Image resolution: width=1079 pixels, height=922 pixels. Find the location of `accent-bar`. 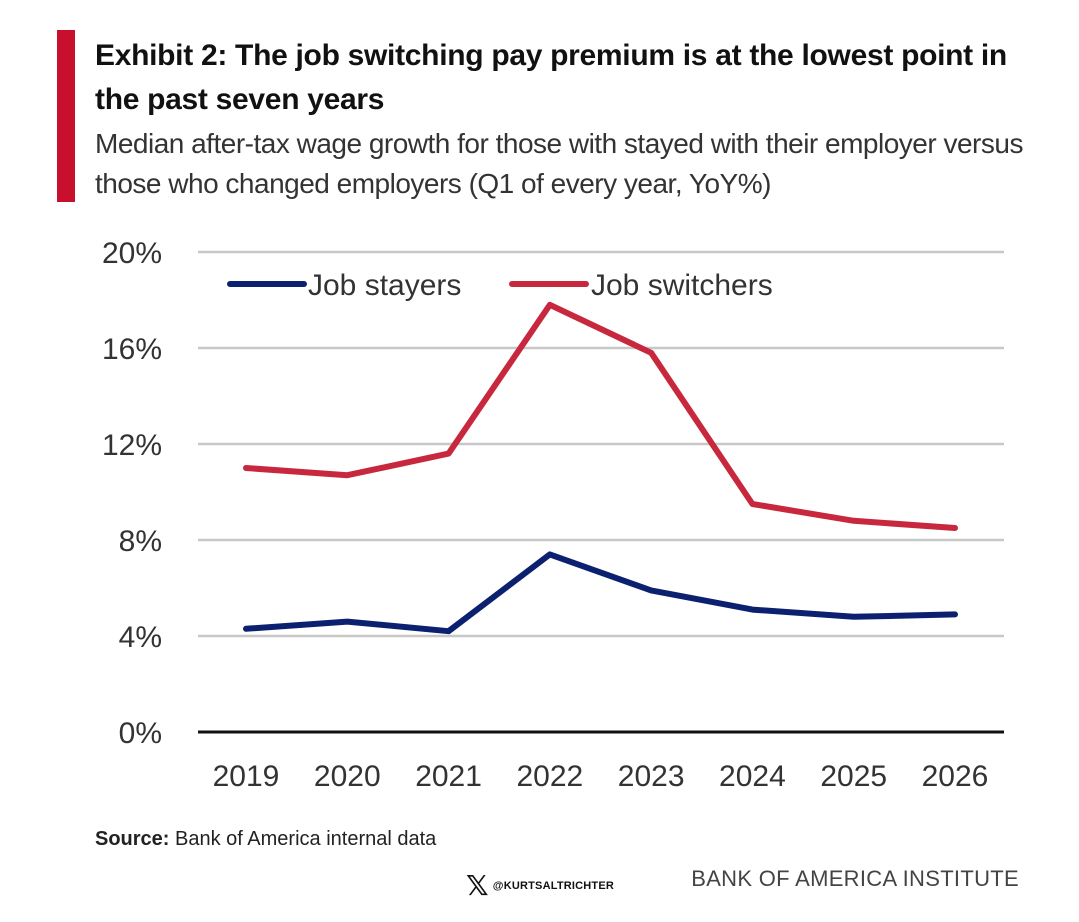

accent-bar is located at coordinates (66, 116).